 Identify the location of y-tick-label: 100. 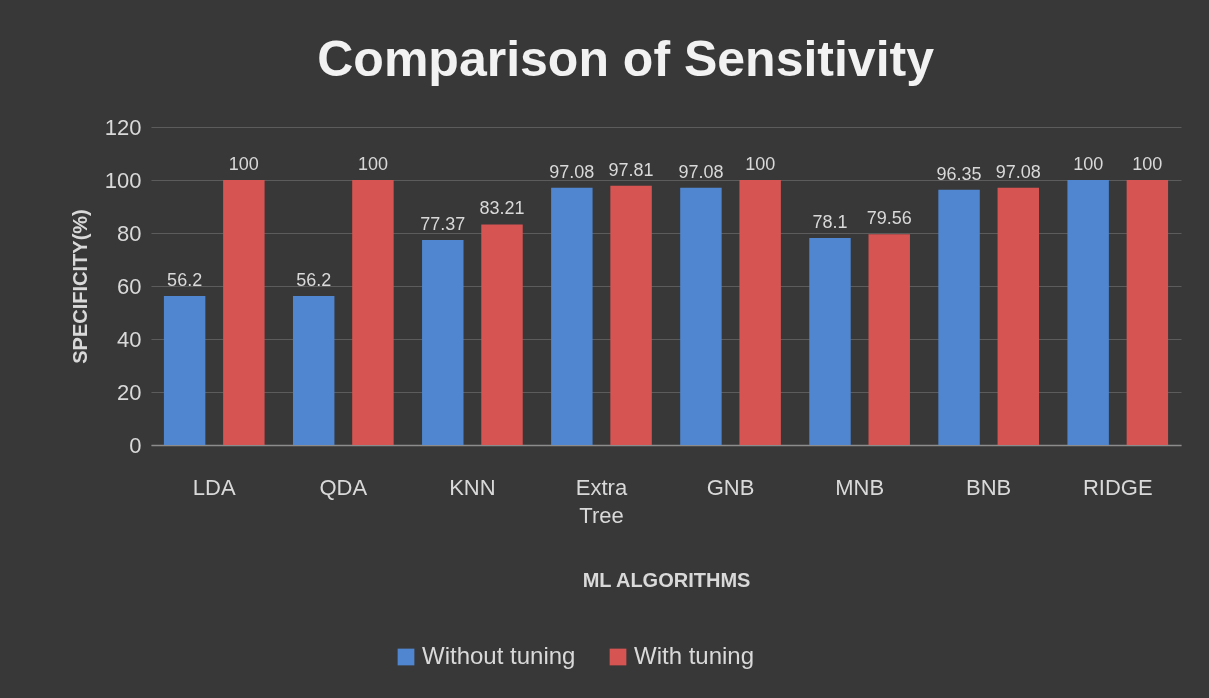
(123, 180).